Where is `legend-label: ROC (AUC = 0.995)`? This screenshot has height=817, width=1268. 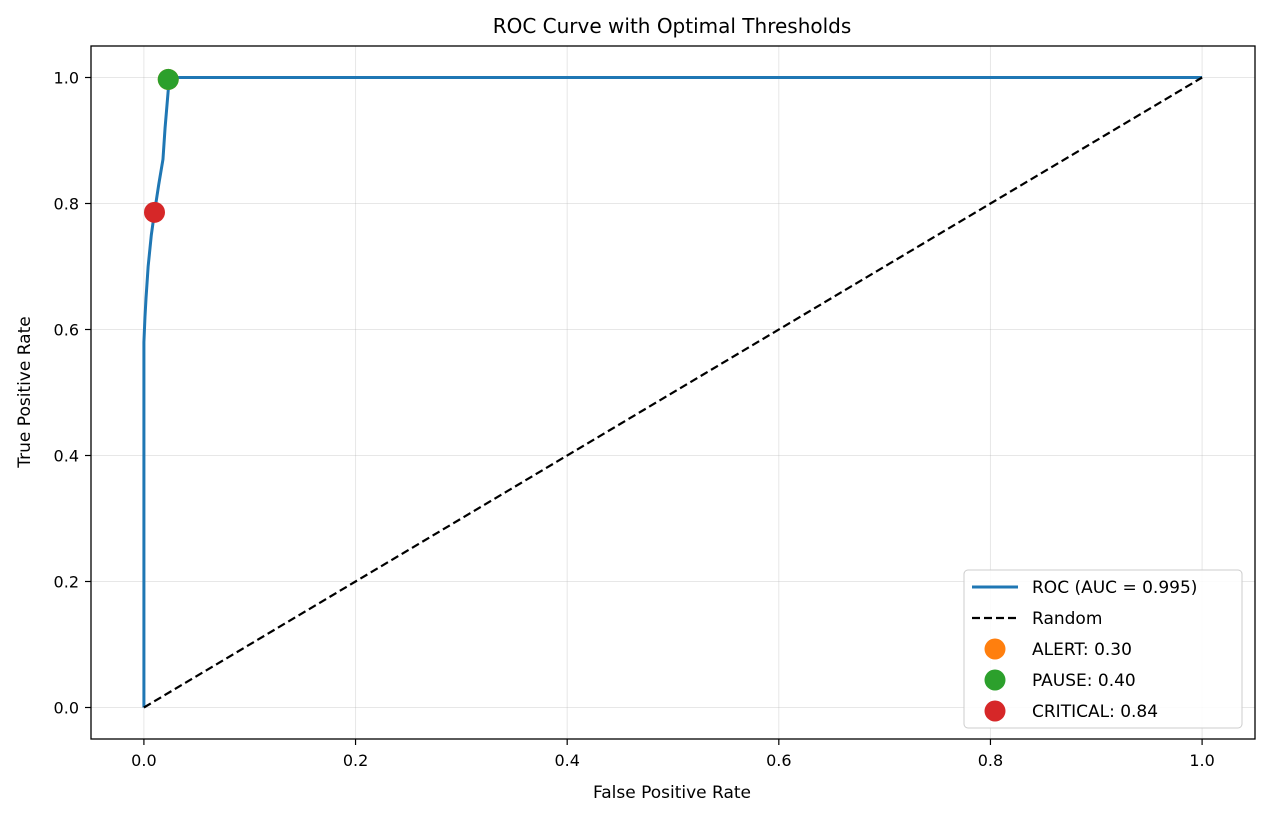 legend-label: ROC (AUC = 0.995) is located at coordinates (1114, 588).